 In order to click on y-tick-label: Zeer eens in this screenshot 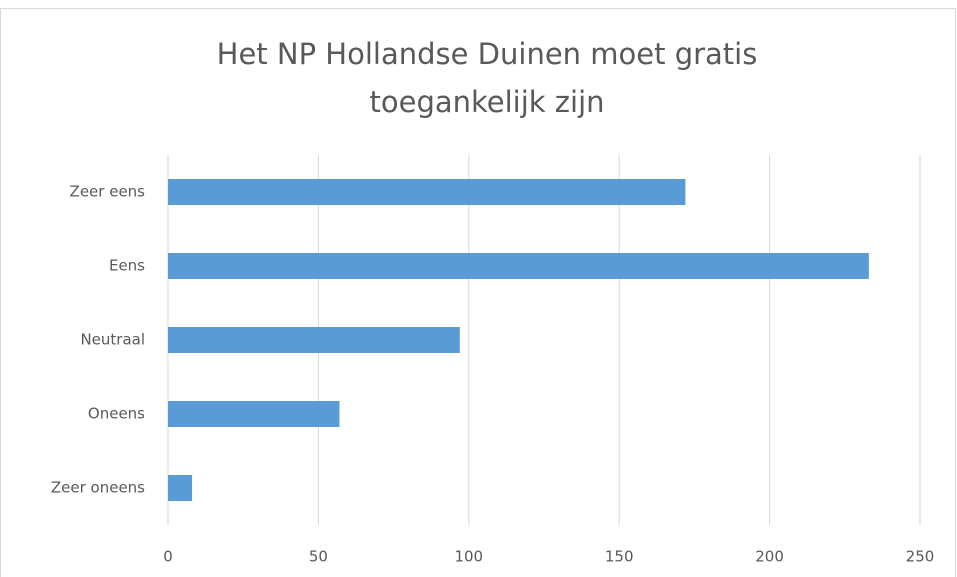, I will do `click(108, 192)`.